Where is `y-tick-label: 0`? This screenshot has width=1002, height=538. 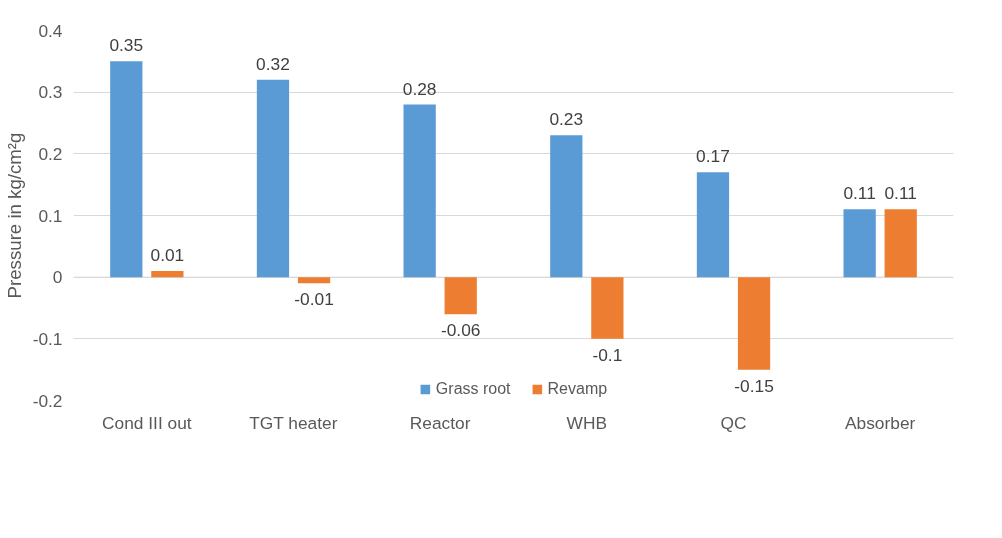
y-tick-label: 0 is located at coordinates (57, 277).